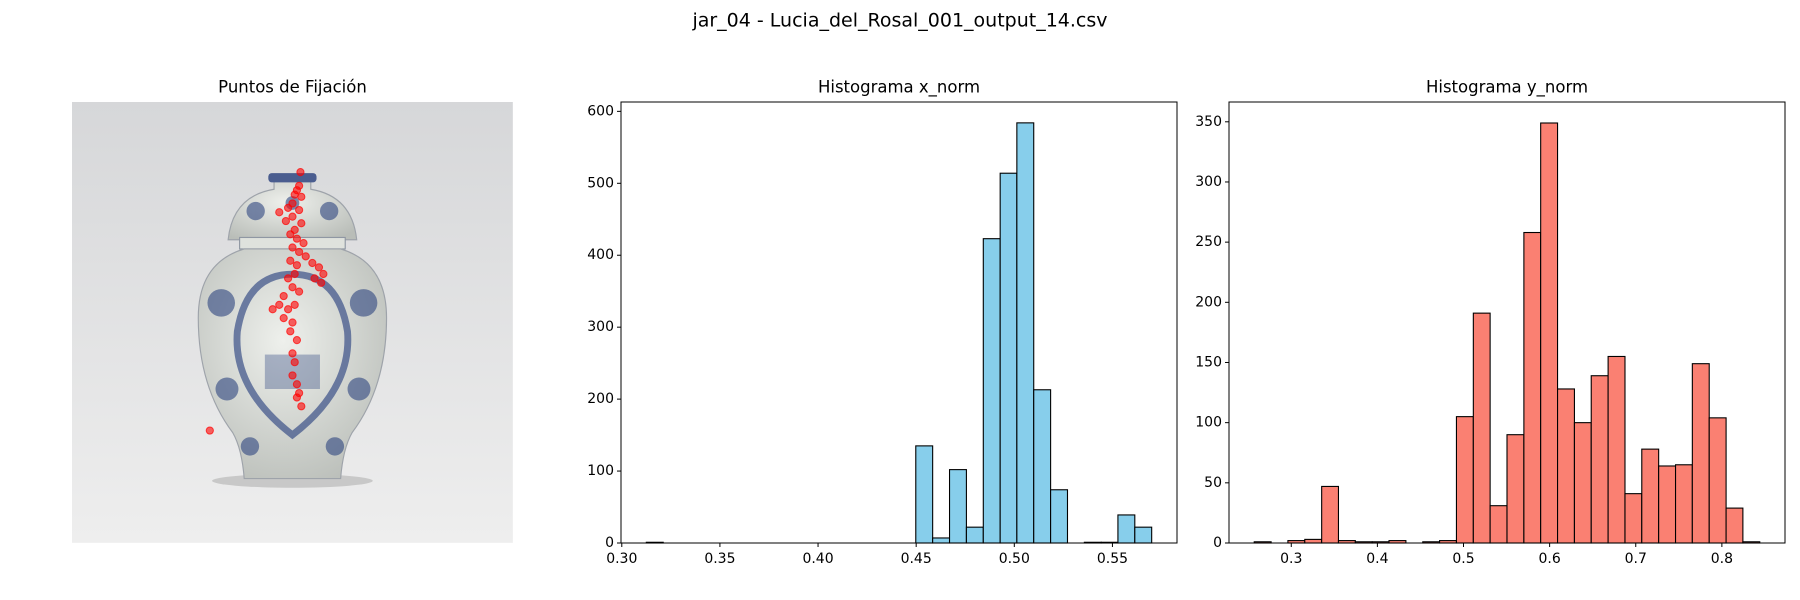 This screenshot has width=1800, height=600. Describe the element at coordinates (1112, 559) in the screenshot. I see `x-tick-label: 0.55` at that location.